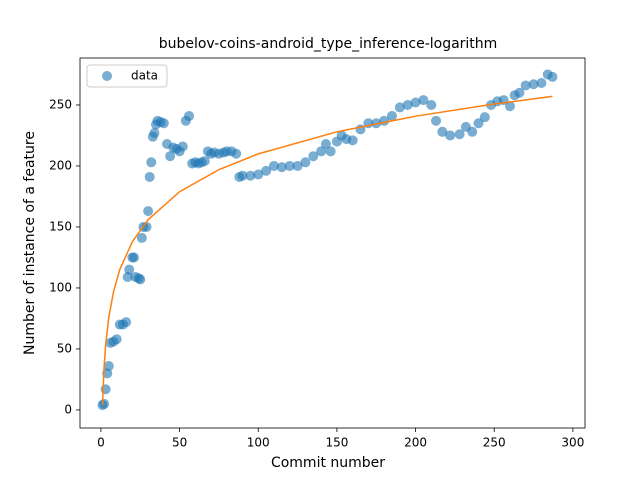  I want to click on legend-marker, so click(107, 76).